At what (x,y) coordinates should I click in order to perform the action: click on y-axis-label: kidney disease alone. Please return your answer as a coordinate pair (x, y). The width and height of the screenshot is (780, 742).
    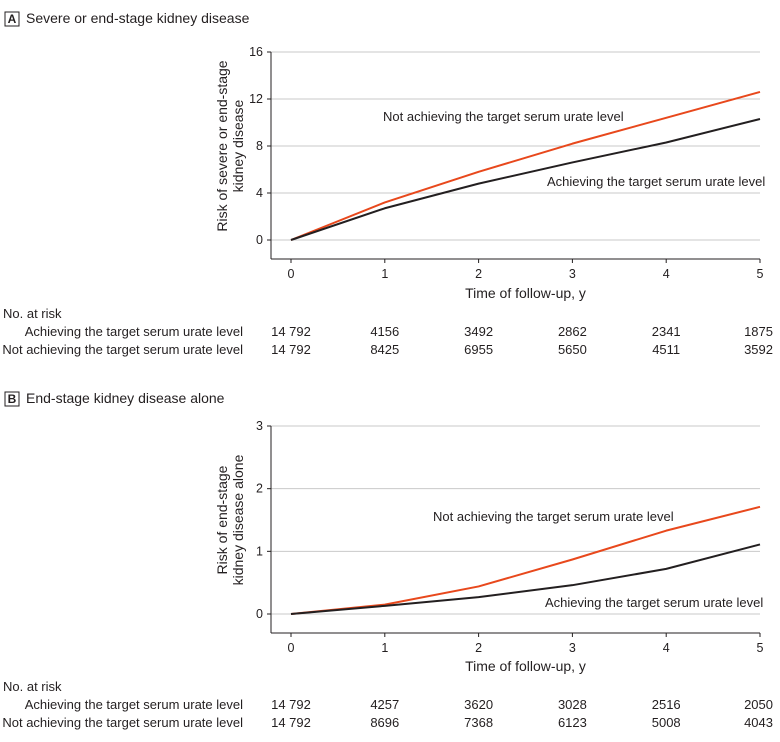
    Looking at the image, I should click on (238, 519).